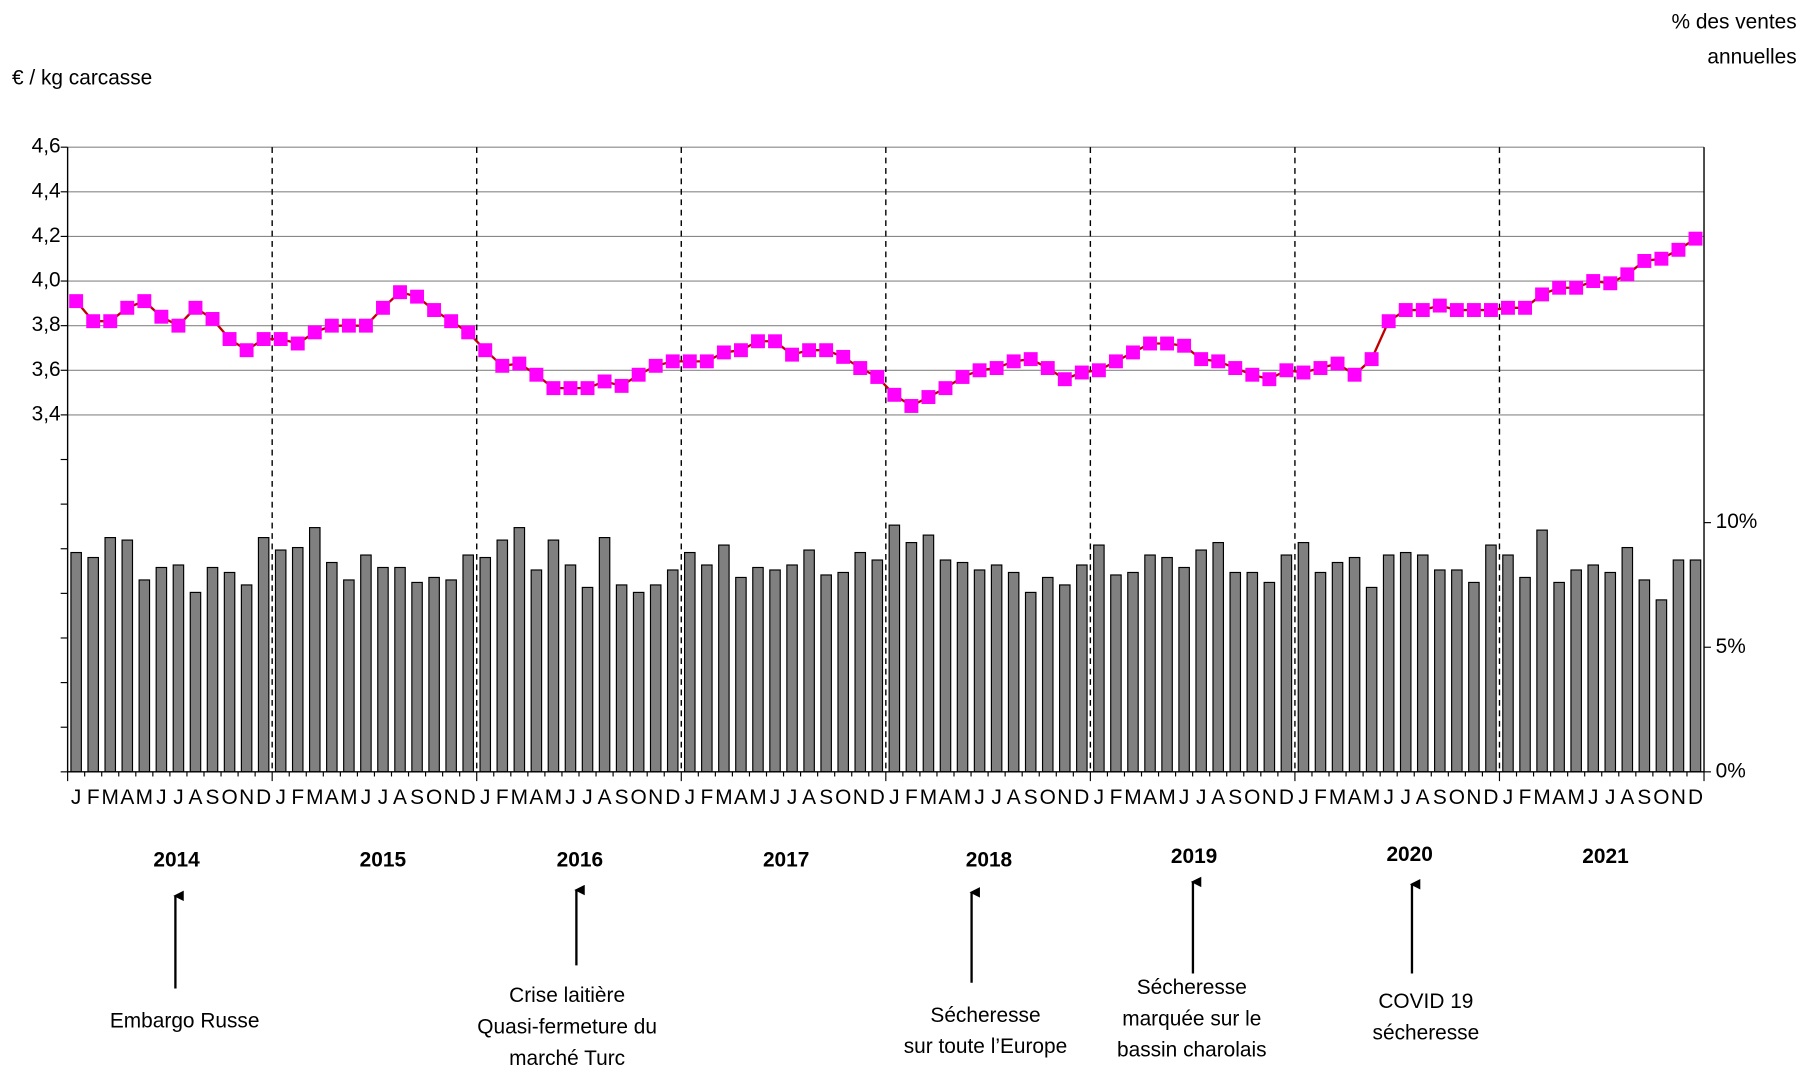 The image size is (1818, 1072). Describe the element at coordinates (185, 1021) in the screenshot. I see `annotation-text: Embargo Russe` at that location.